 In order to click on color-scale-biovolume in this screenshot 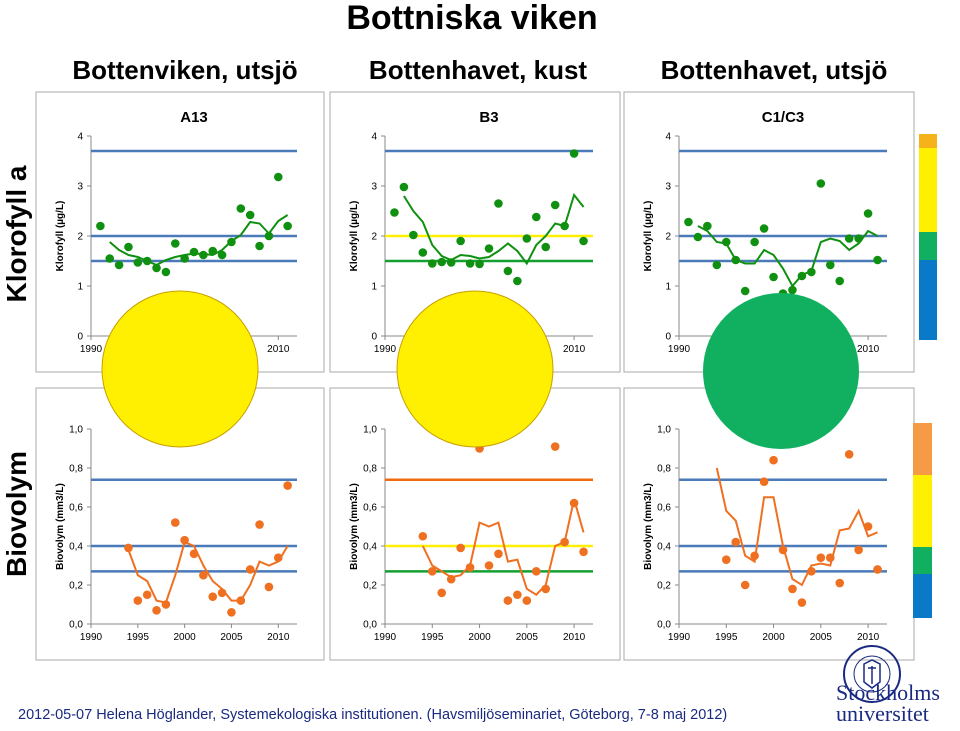, I will do `click(922, 520)`.